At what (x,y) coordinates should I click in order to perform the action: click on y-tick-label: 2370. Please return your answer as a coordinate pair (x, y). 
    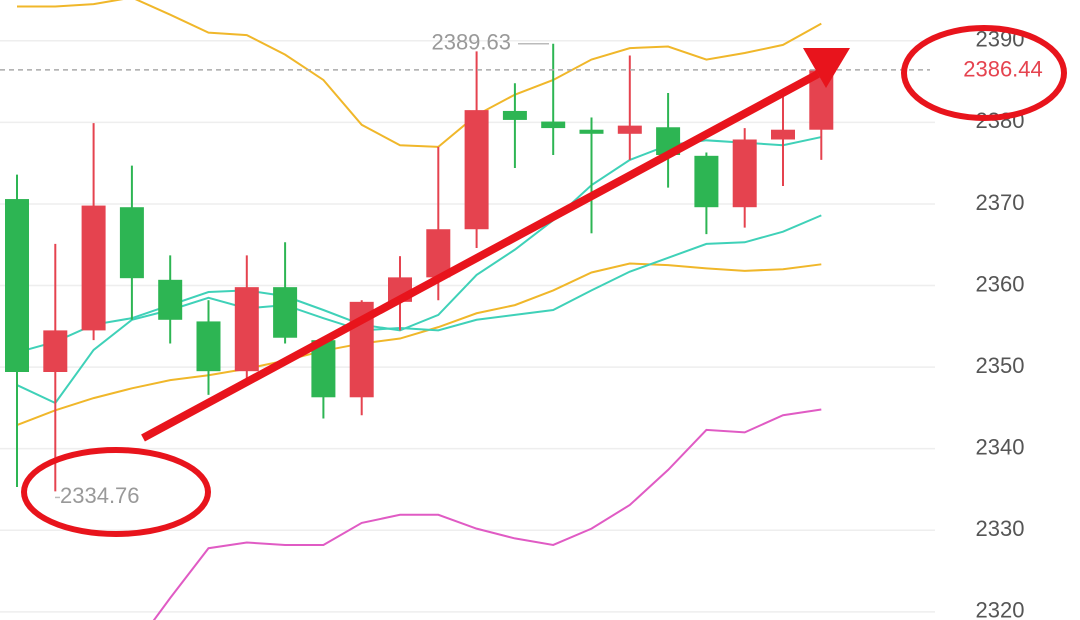
    Looking at the image, I should click on (1000, 202).